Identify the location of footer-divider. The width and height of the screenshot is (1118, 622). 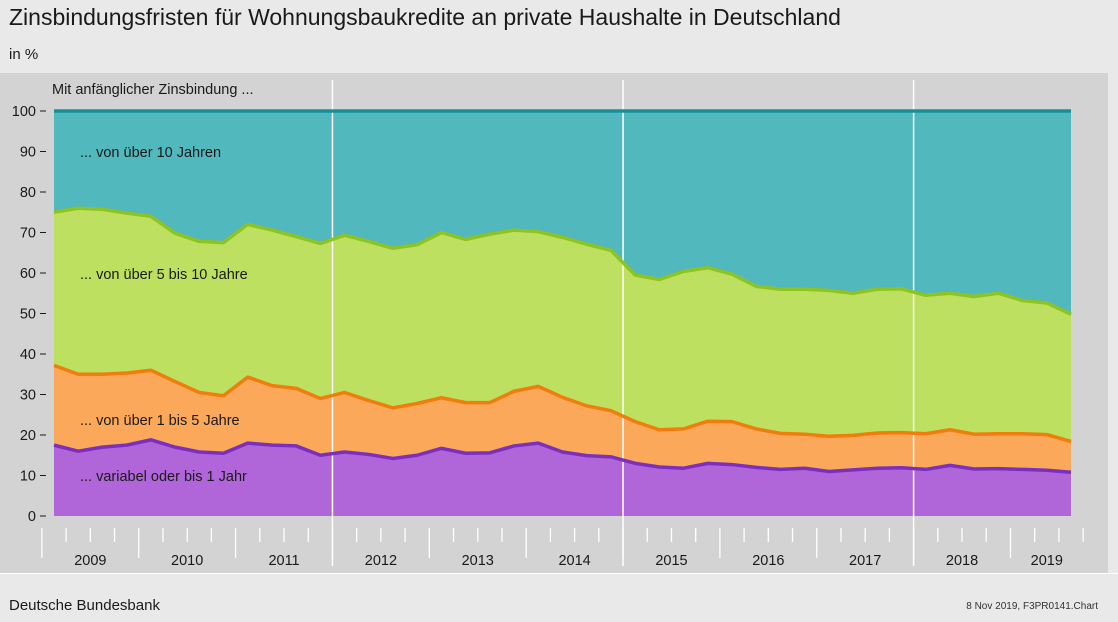
(559, 573).